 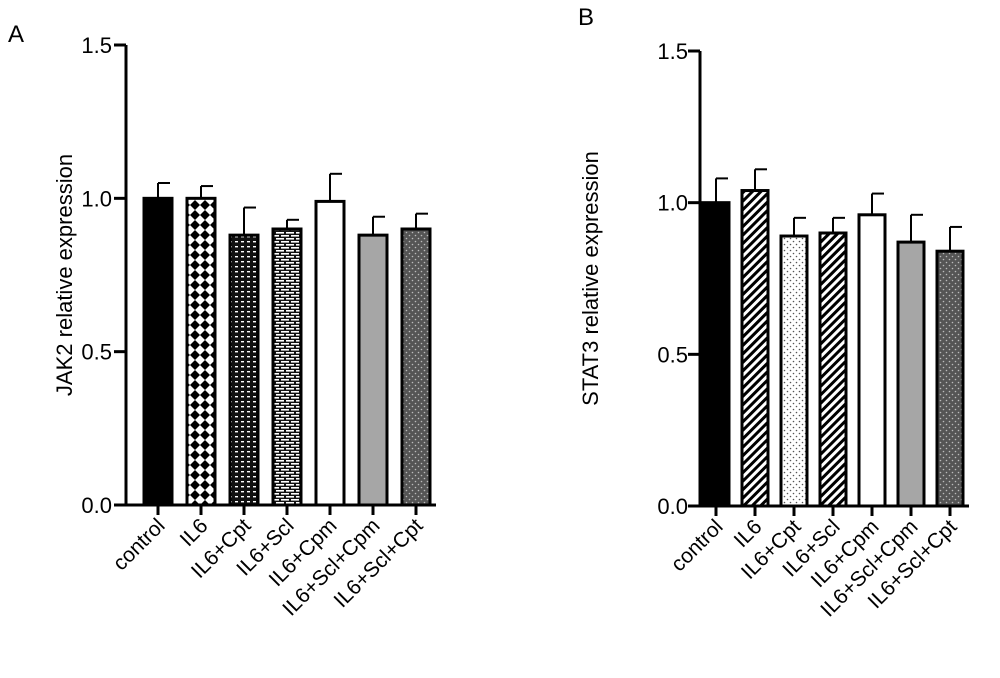 What do you see at coordinates (672, 354) in the screenshot?
I see `chart-1-y-tick-label: 0.5` at bounding box center [672, 354].